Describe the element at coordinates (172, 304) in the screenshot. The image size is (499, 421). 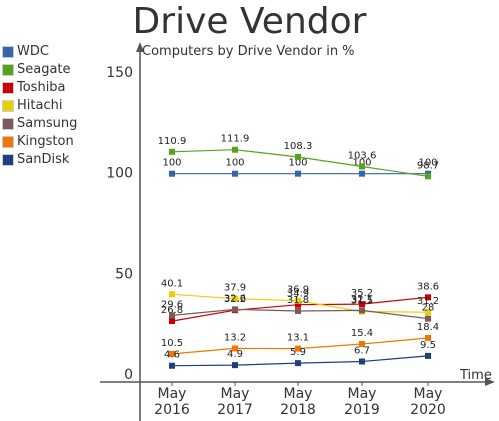
I see `data-label: 29.6` at that location.